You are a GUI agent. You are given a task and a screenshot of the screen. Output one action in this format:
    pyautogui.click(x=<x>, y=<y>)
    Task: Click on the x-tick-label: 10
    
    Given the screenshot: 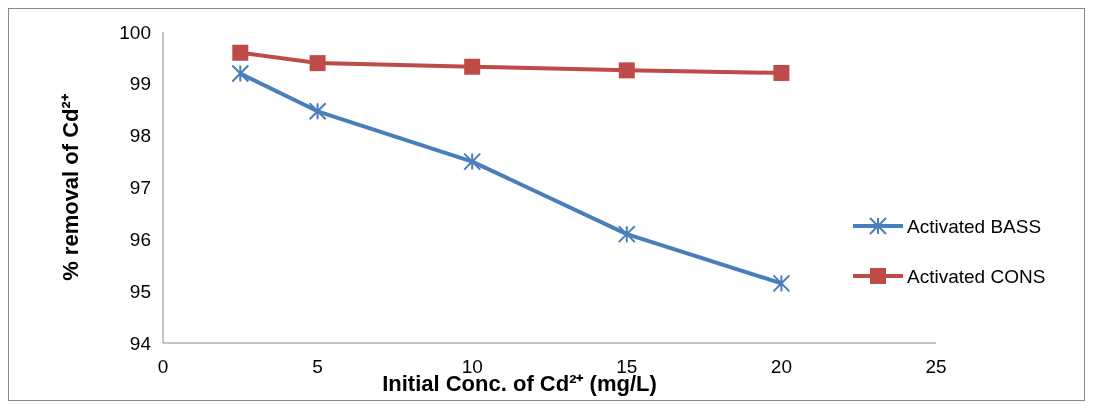 What is the action you would take?
    pyautogui.click(x=472, y=366)
    